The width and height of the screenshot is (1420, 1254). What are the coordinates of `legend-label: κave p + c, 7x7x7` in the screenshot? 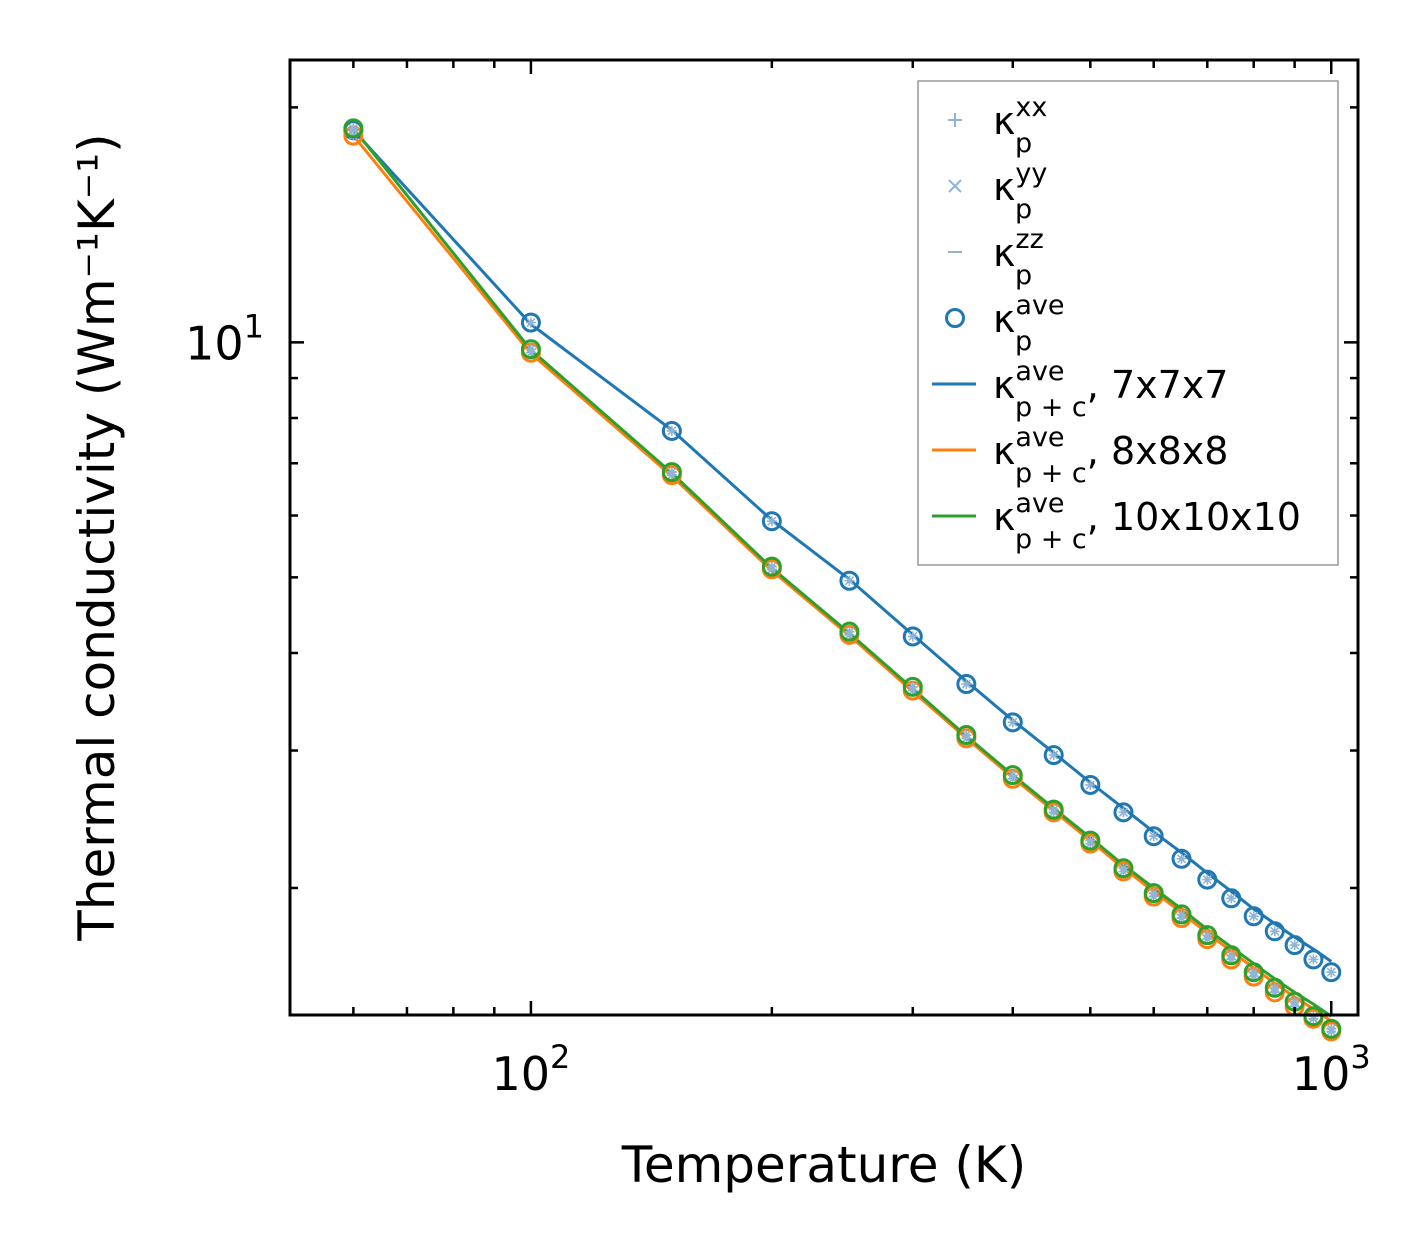 It's located at (1110, 389).